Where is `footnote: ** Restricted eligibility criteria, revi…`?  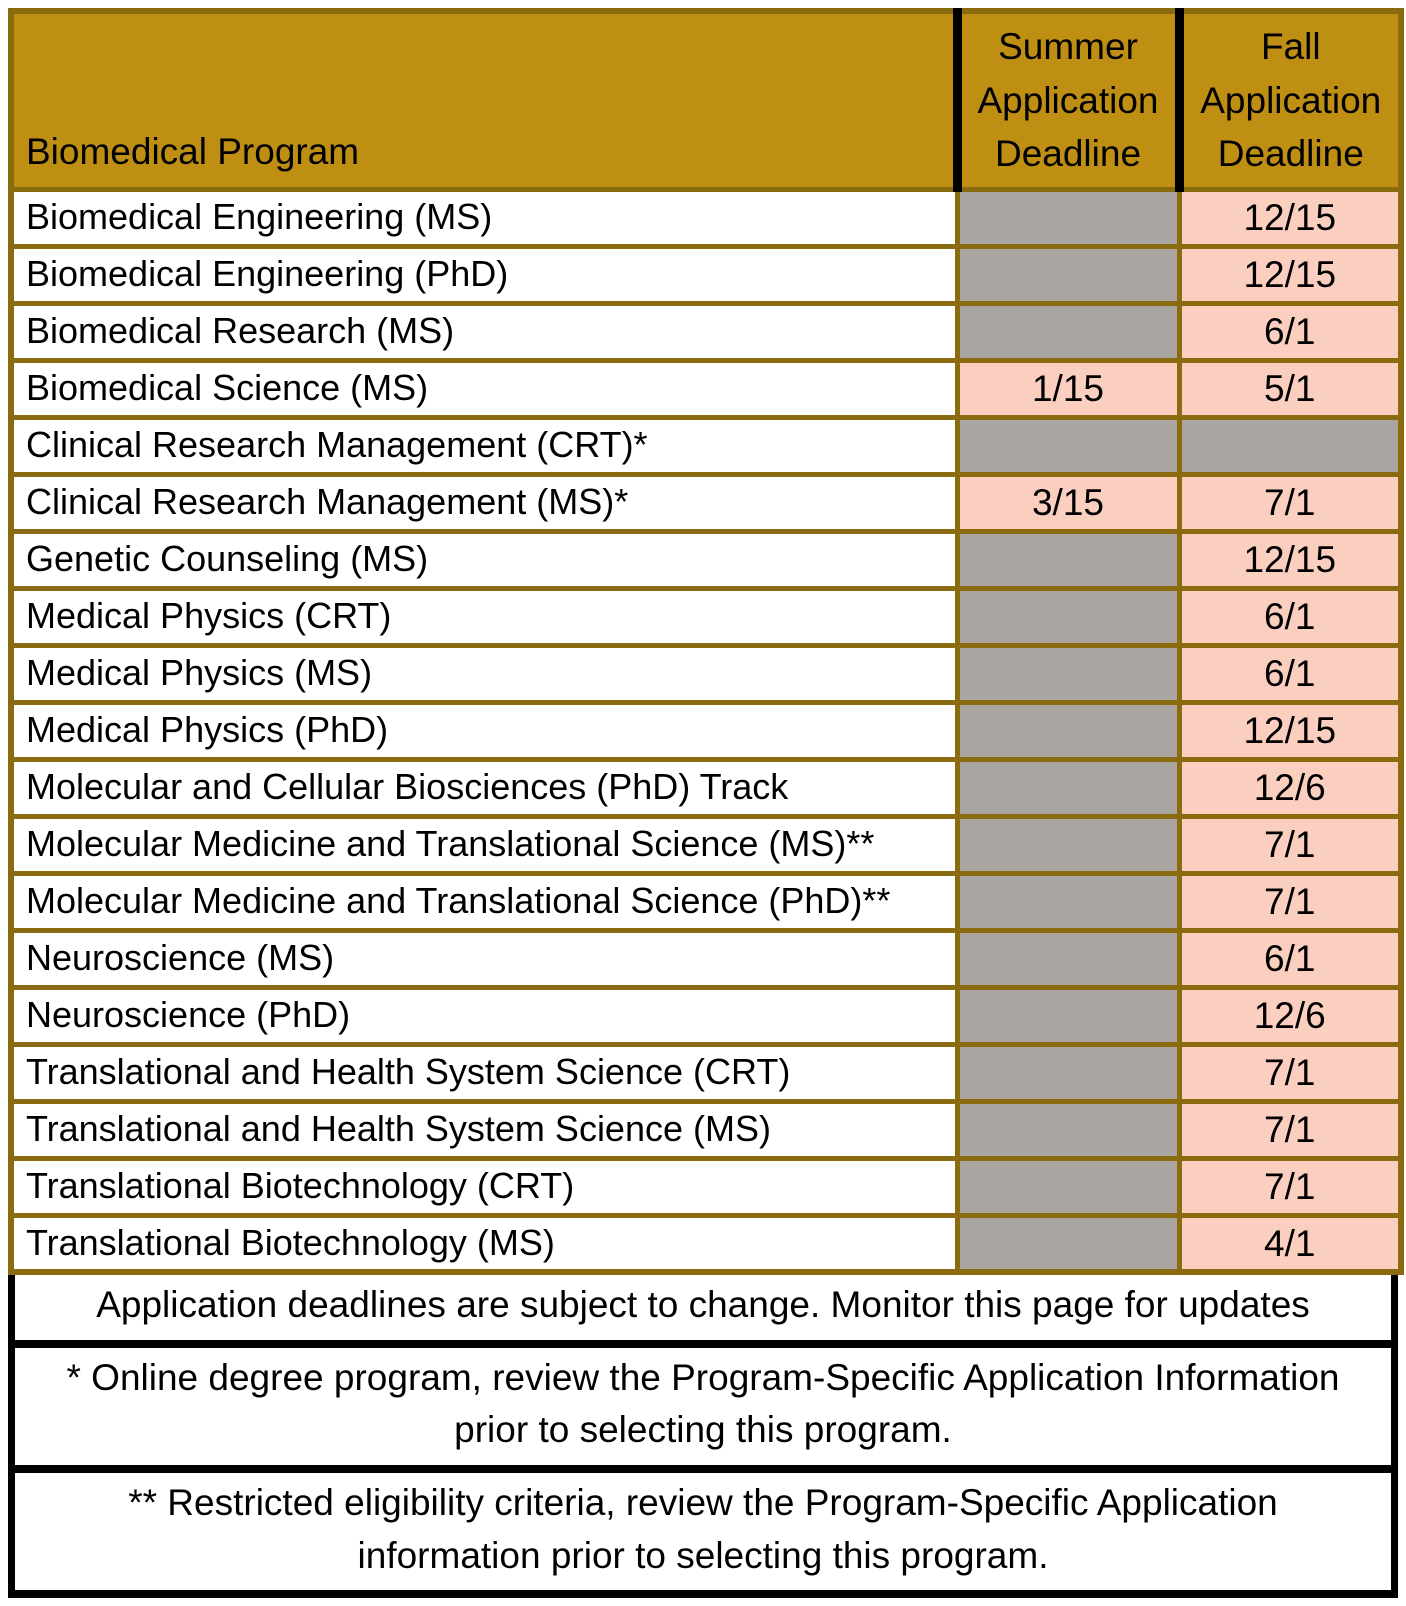 footnote: ** Restricted eligibility criteria, revi… is located at coordinates (703, 1536).